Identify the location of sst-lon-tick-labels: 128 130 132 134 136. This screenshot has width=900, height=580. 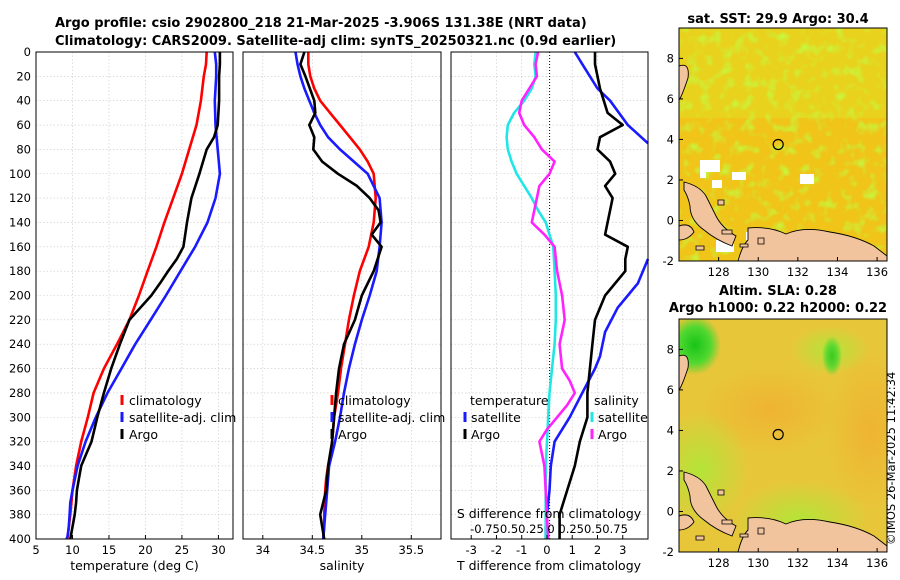
(798, 268).